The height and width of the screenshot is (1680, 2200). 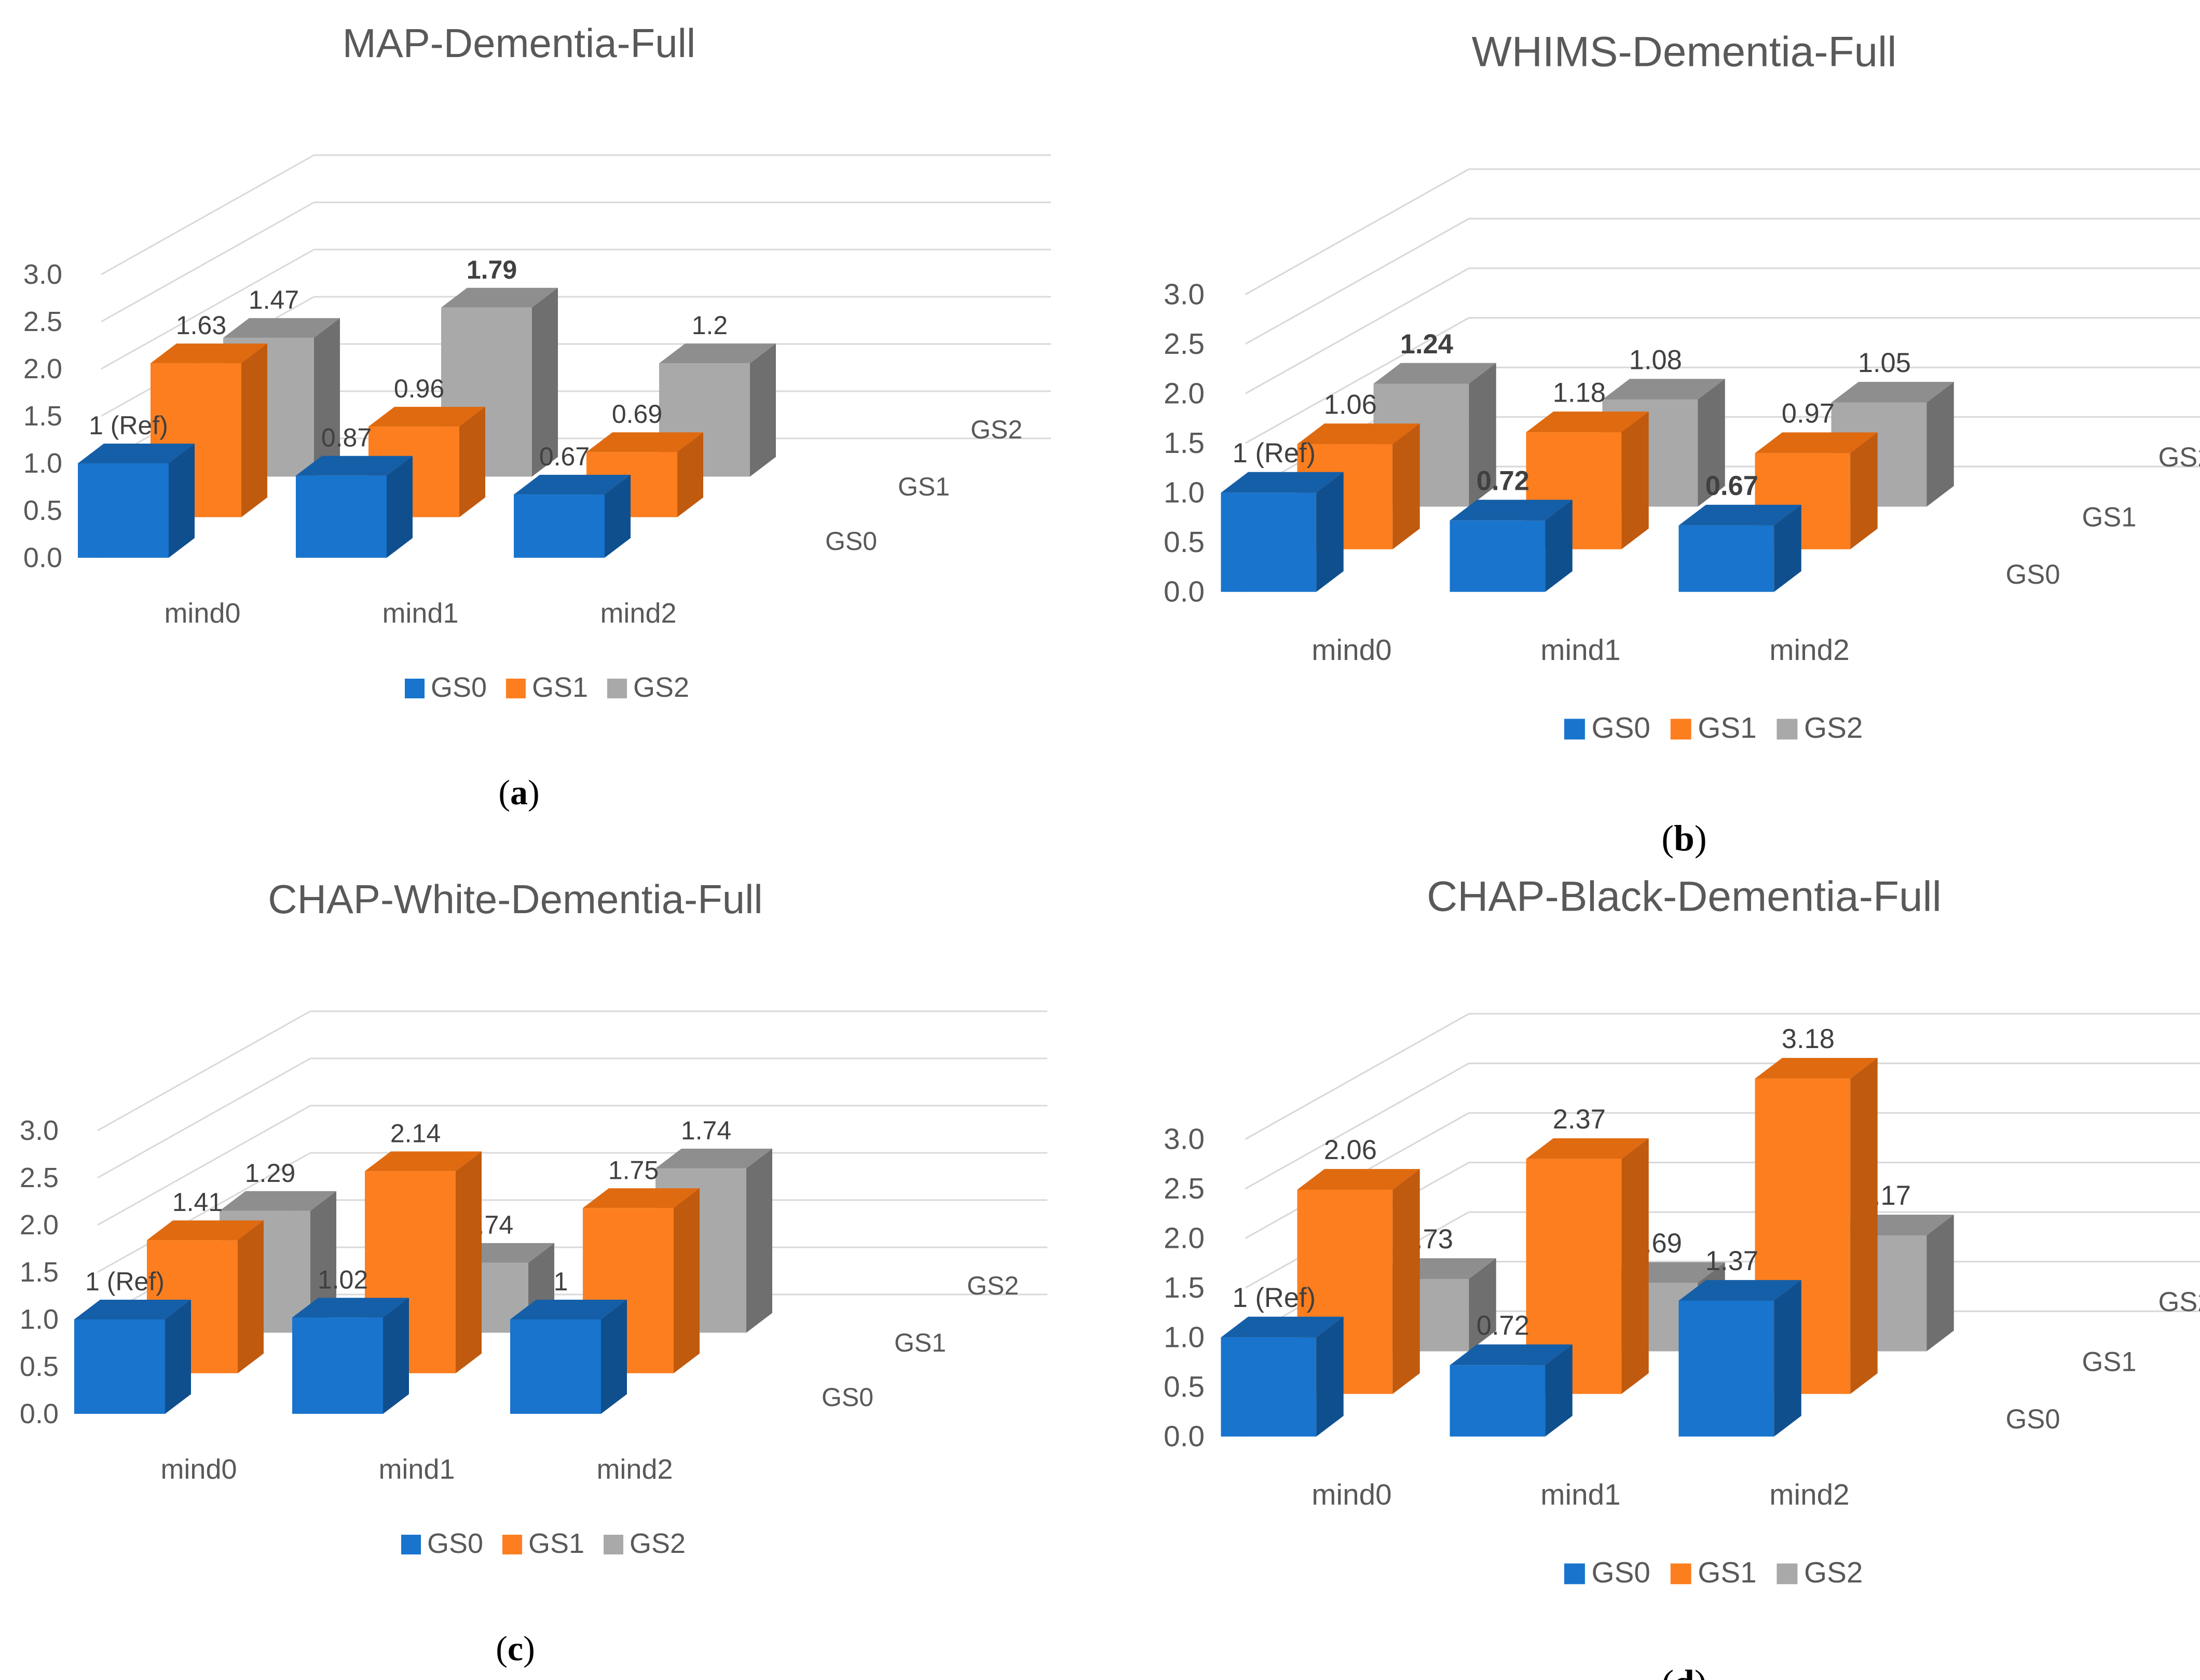 I want to click on data-label-GS1-mind2: 0.97, so click(x=1808, y=414).